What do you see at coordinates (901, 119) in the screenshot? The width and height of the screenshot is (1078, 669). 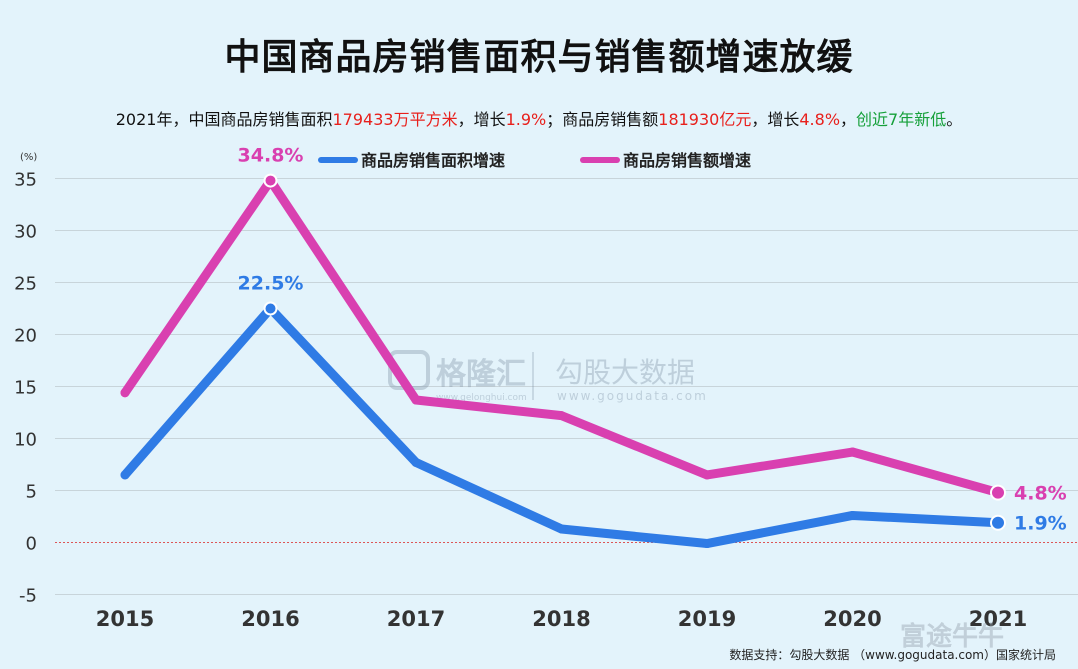 I see `subtitle-highlight: 创近7年新低` at bounding box center [901, 119].